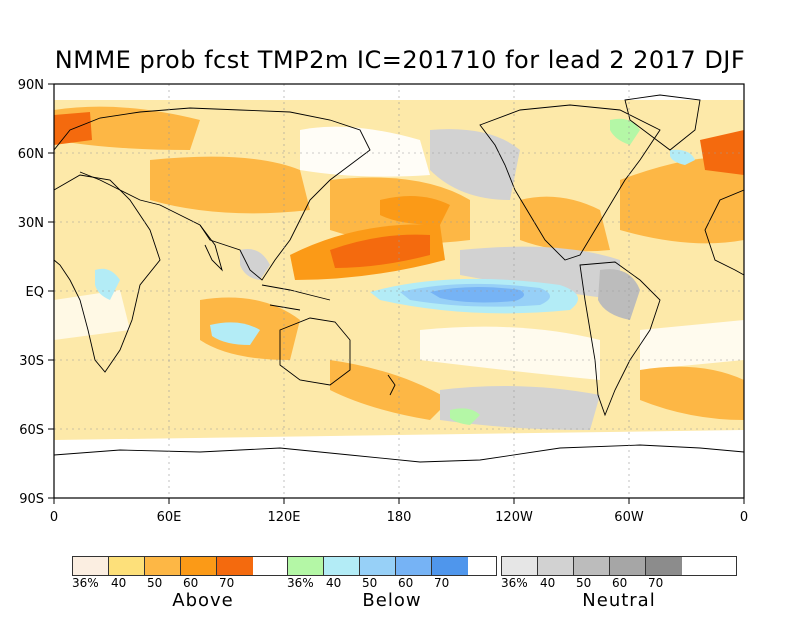 The width and height of the screenshot is (800, 618). I want to click on lat-labels: 90N 60N 30N EQ 30S 60S 90S, so click(31, 292).